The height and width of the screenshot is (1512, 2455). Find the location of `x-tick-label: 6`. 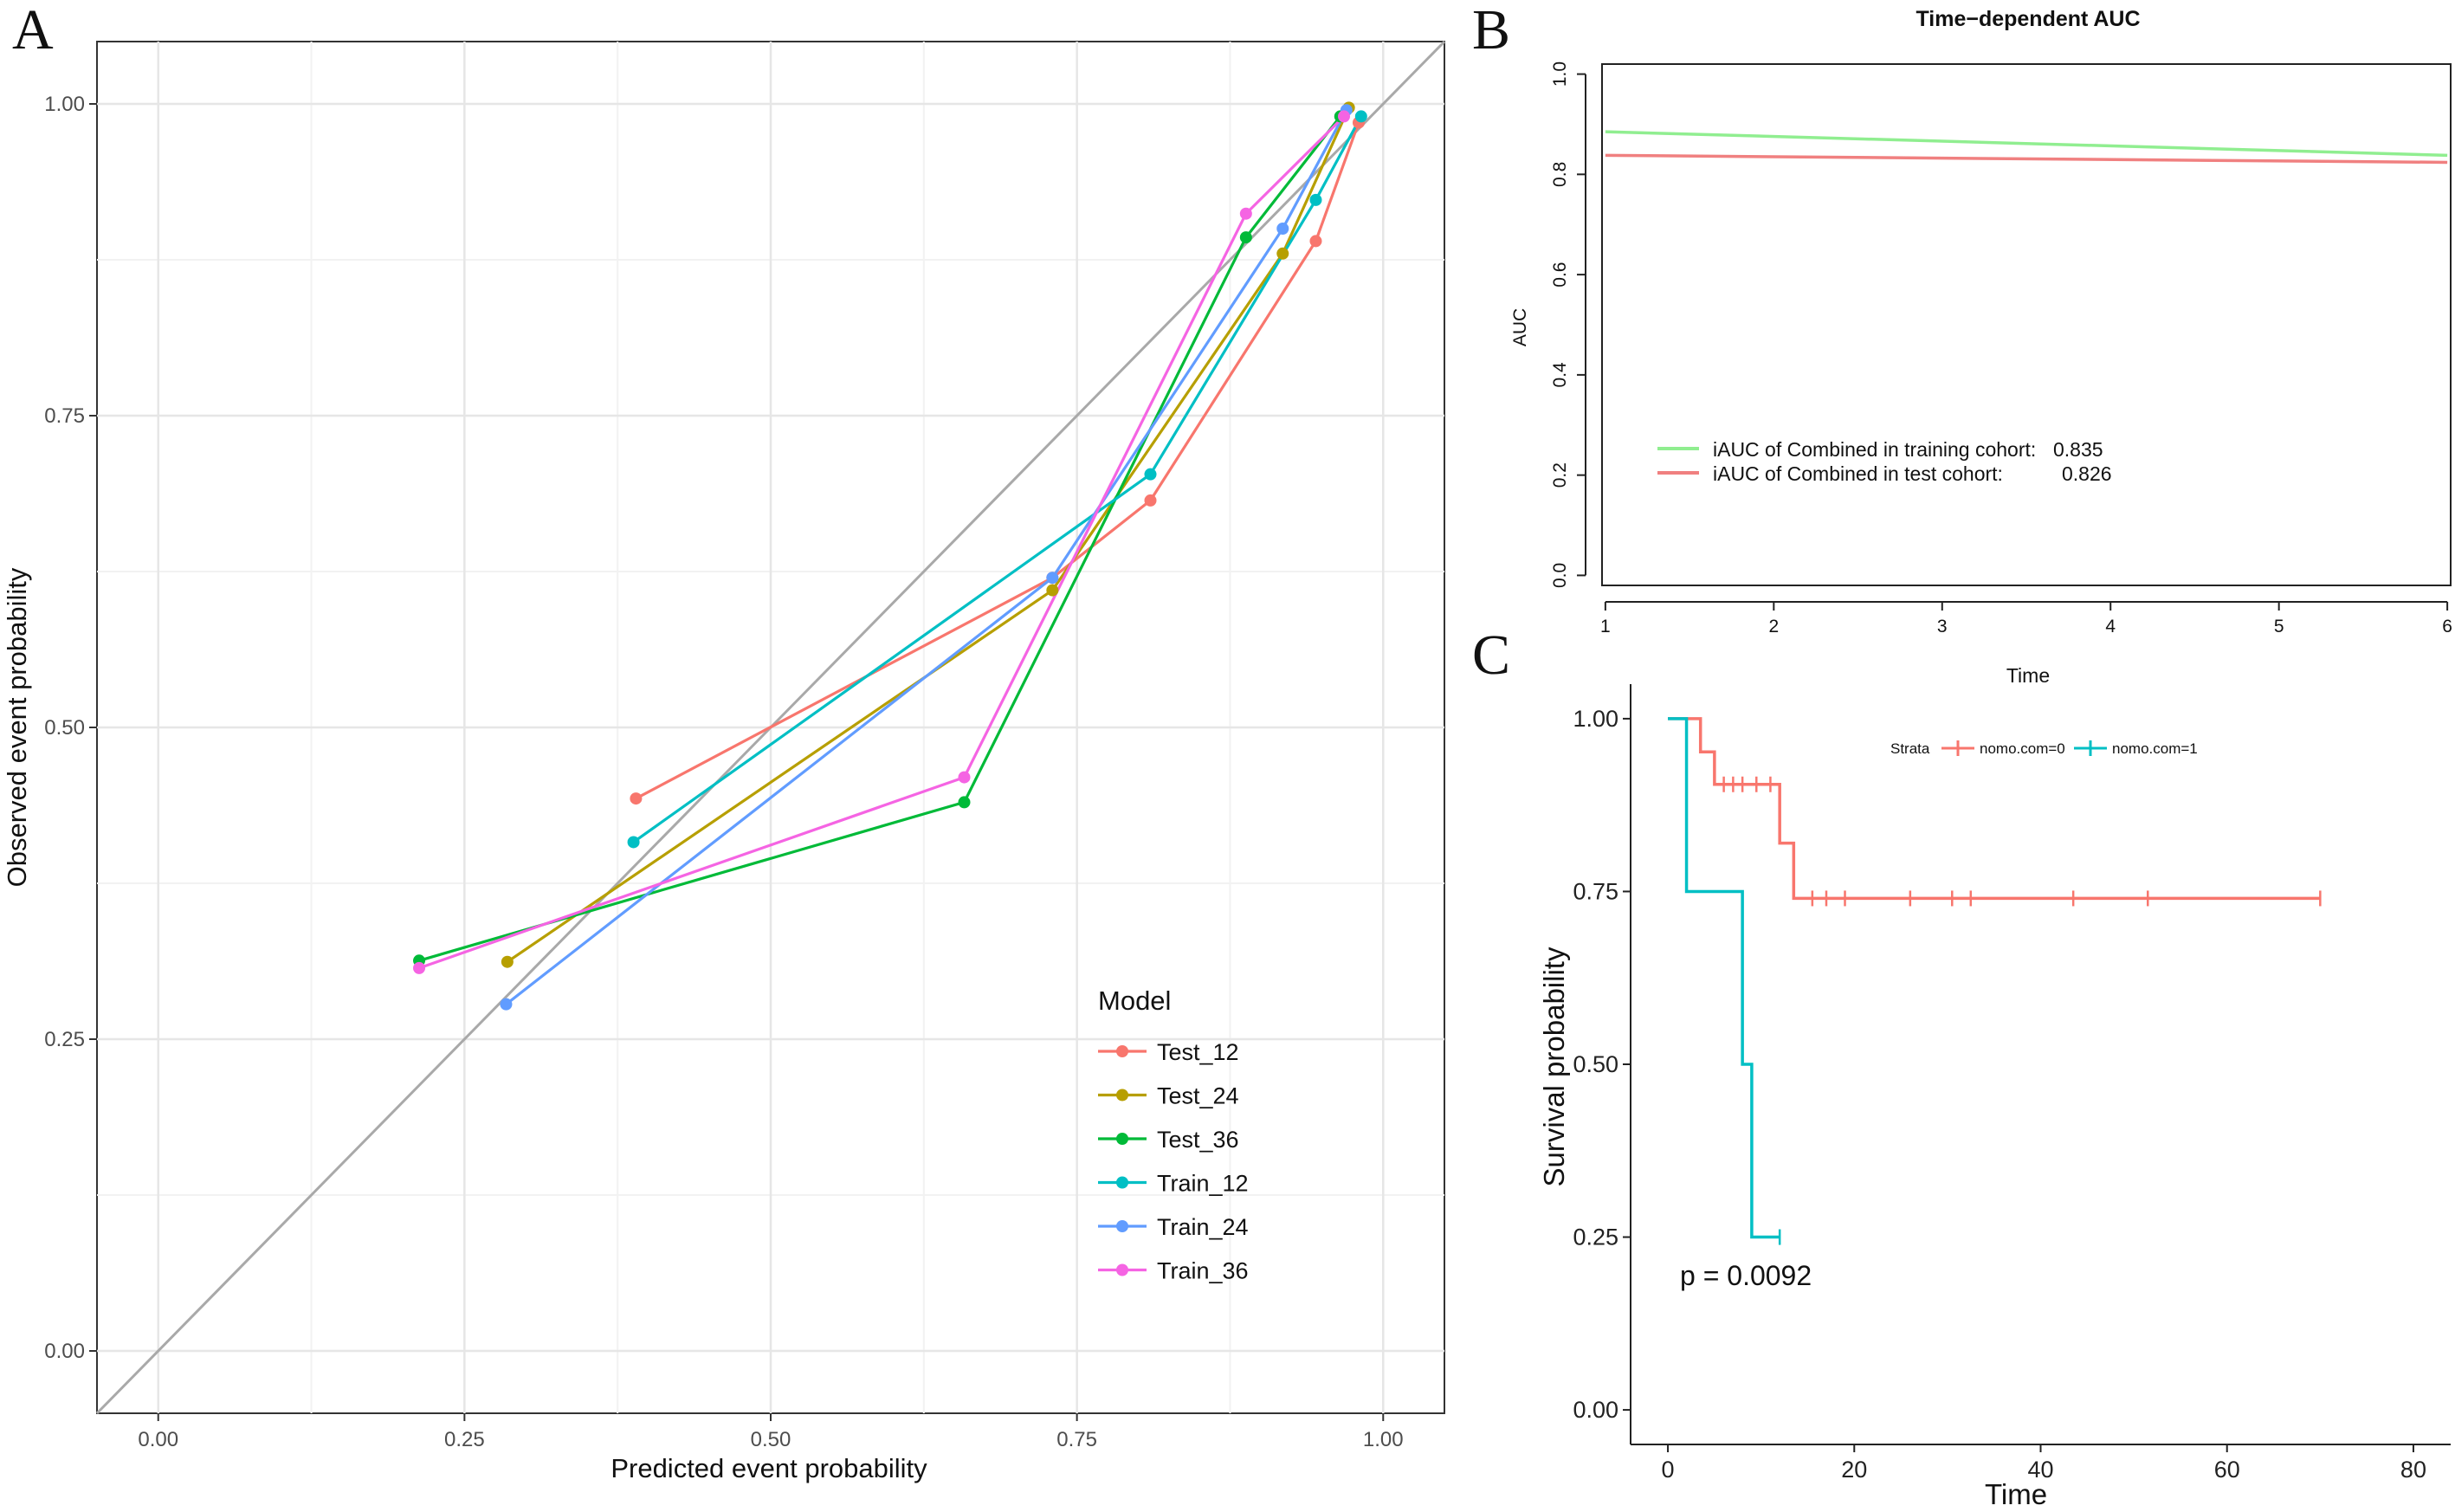

x-tick-label: 6 is located at coordinates (2447, 626).